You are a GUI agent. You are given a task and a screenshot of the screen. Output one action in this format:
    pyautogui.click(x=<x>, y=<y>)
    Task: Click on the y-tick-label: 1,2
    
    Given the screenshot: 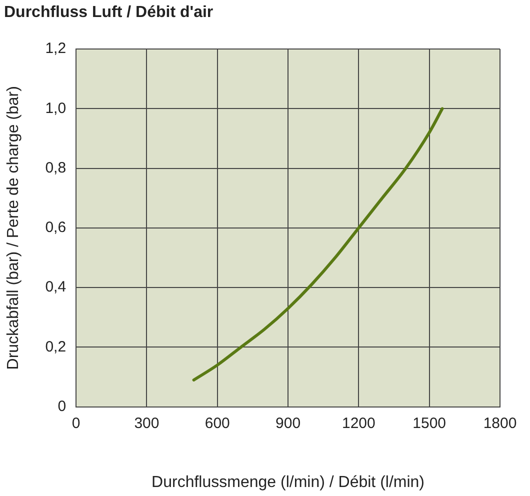 What is the action you would take?
    pyautogui.click(x=55, y=49)
    